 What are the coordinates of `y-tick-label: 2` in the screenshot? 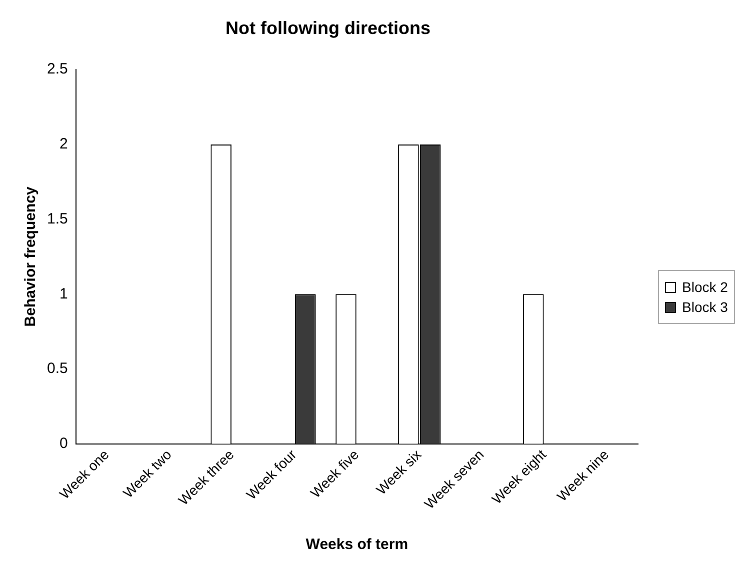 It's located at (64, 144).